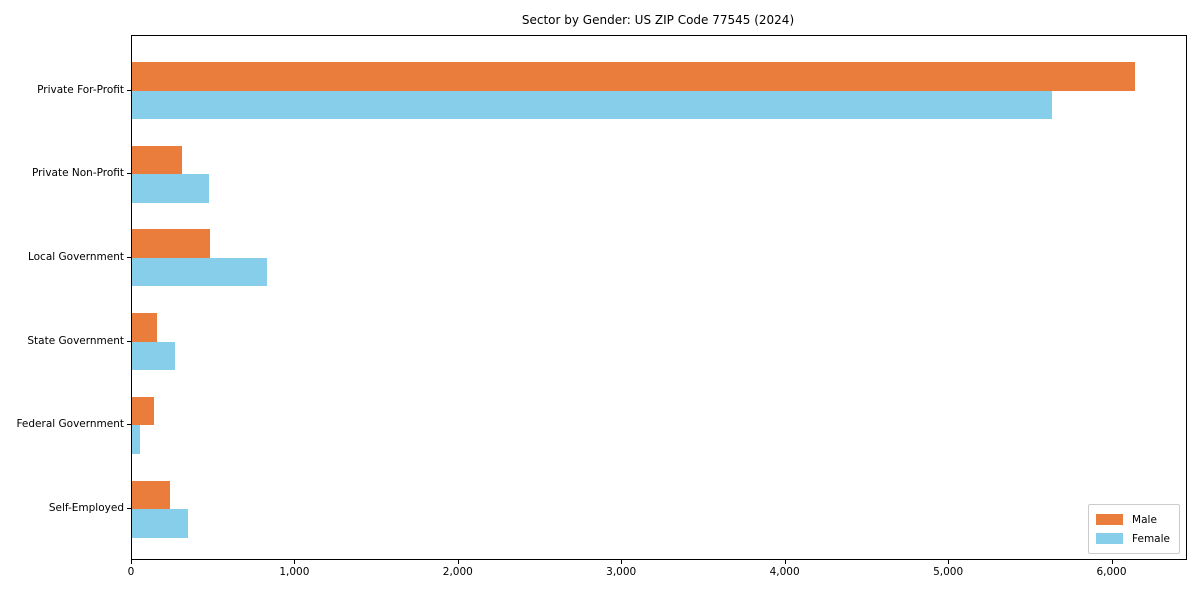 The image size is (1200, 600). Describe the element at coordinates (171, 243) in the screenshot. I see `bar-male-local-government` at that location.